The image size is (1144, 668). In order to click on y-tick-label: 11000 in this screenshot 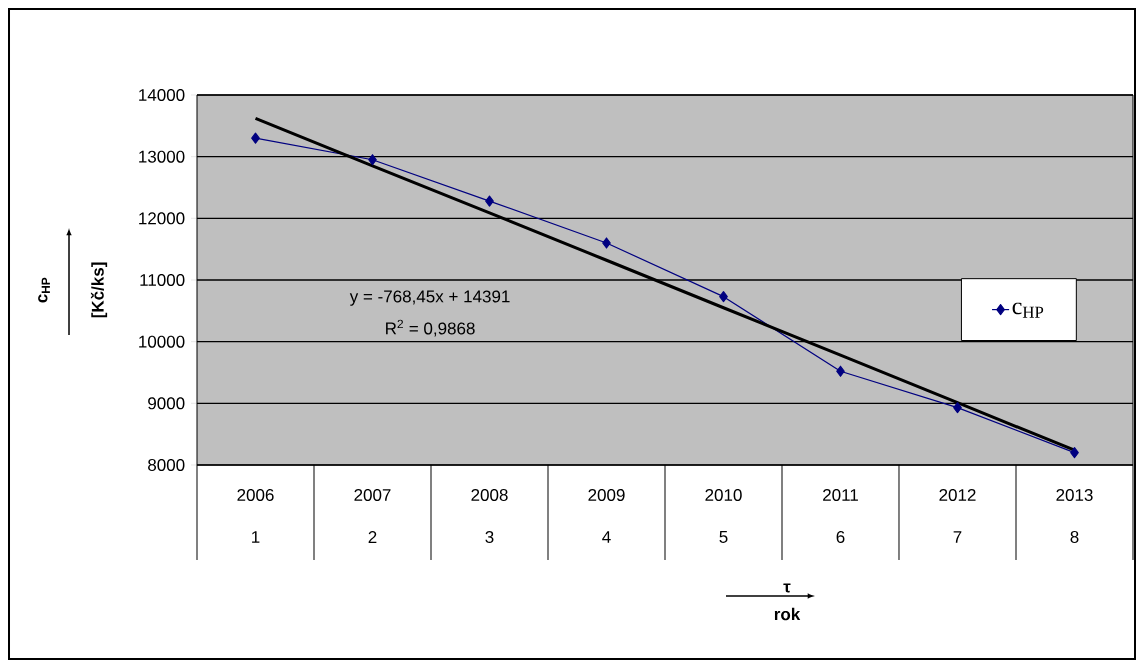, I will do `click(162, 280)`.